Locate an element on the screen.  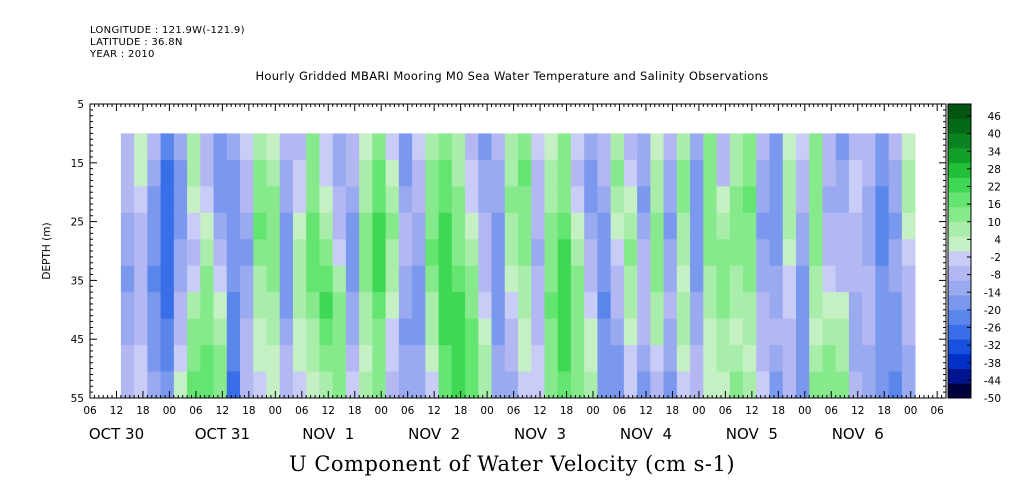
colorbar-frame is located at coordinates (959, 251).